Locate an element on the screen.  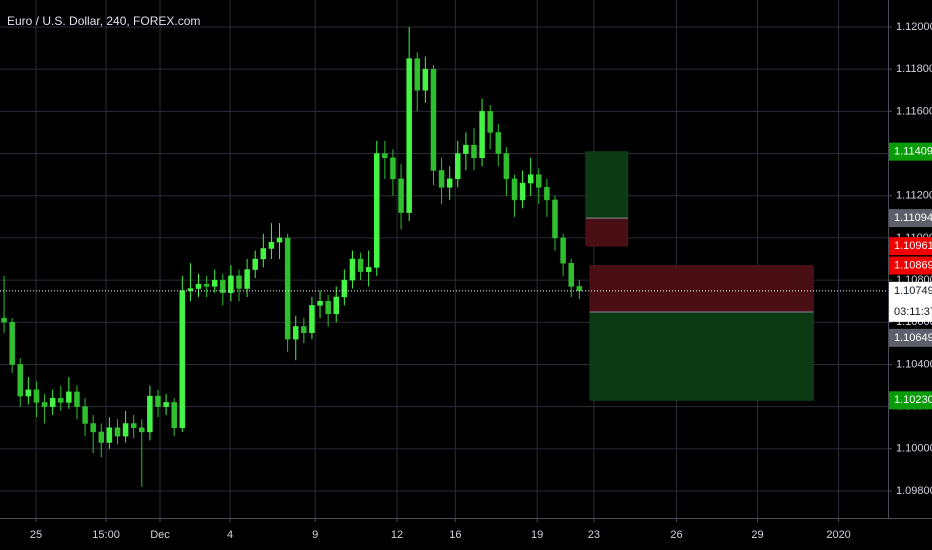
x-tick-label: 12 is located at coordinates (397, 535).